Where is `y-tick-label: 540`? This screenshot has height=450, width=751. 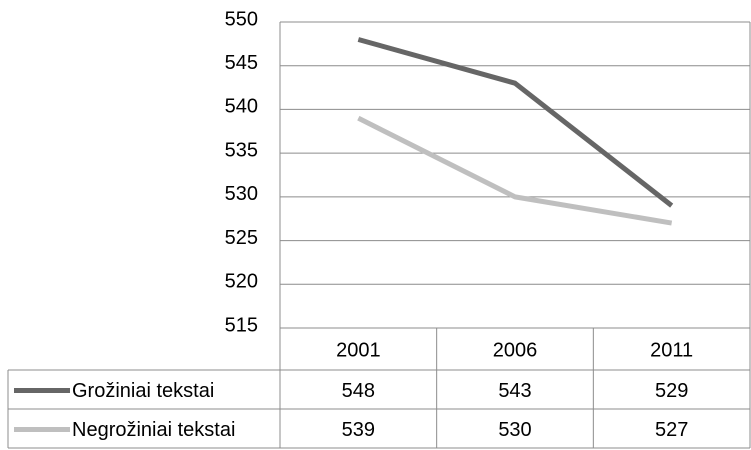
y-tick-label: 540 is located at coordinates (241, 107).